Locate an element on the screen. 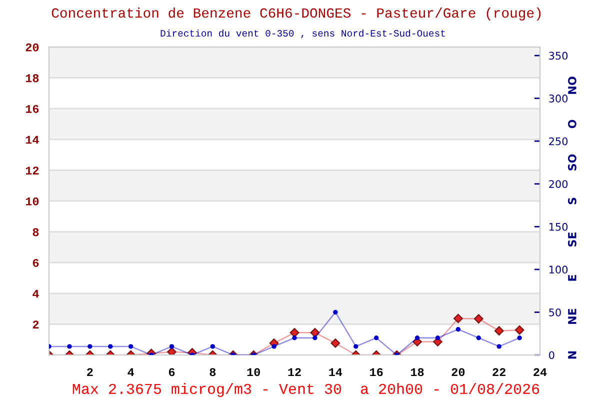 Image resolution: width=600 pixels, height=400 pixels. y-tick-label: 10 is located at coordinates (32, 201).